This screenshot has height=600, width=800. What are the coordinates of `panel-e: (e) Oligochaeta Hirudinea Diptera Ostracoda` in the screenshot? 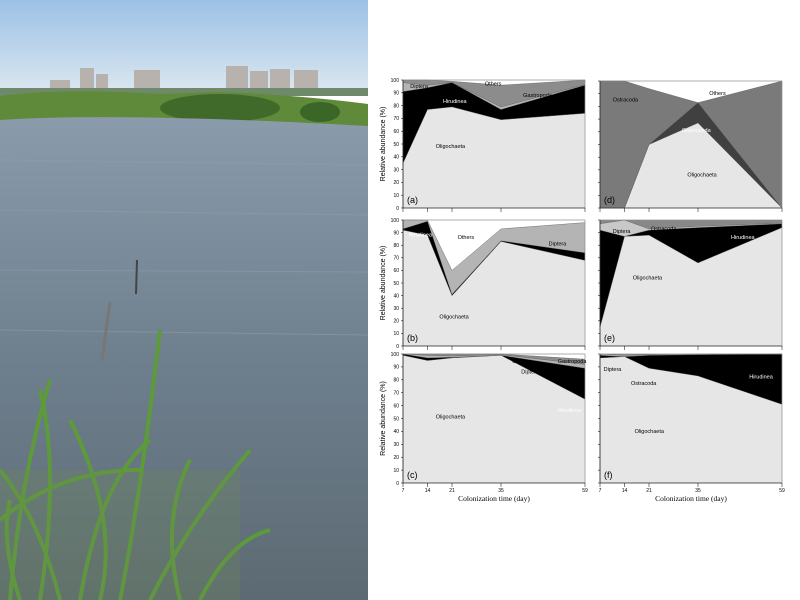 It's located at (690, 284).